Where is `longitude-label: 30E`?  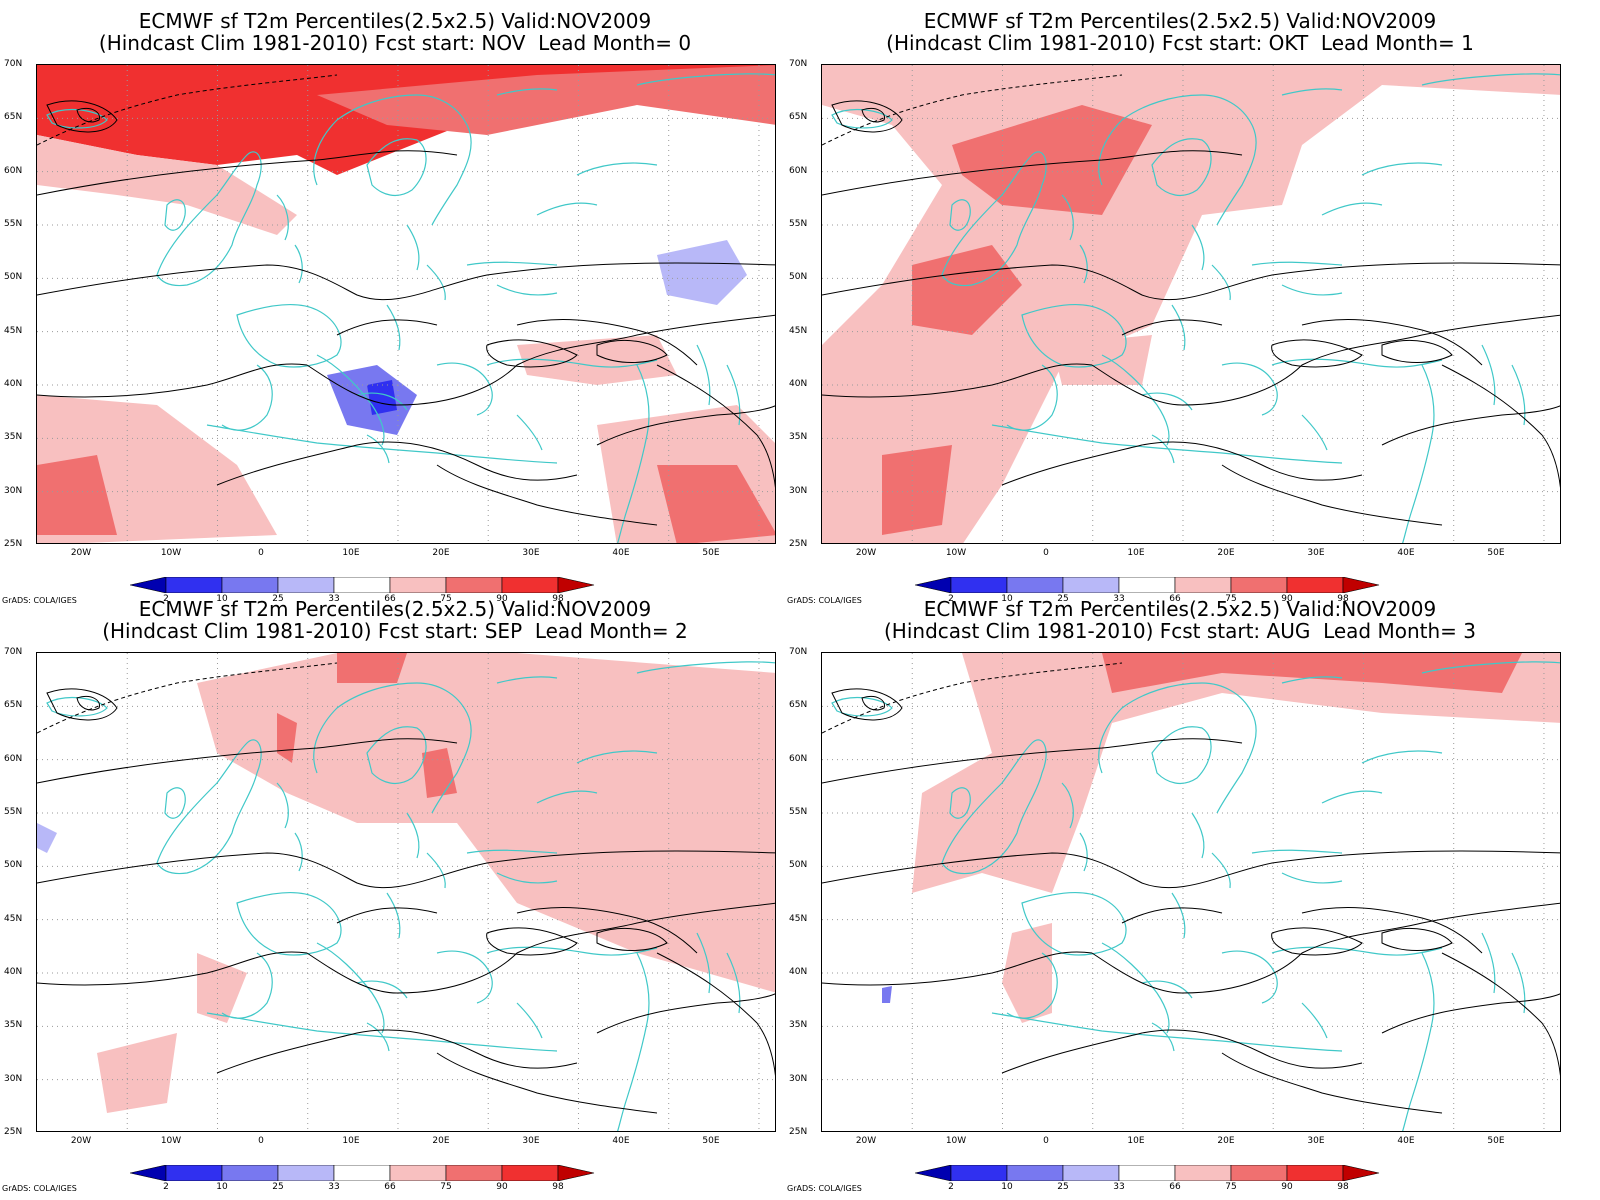 longitude-label: 30E is located at coordinates (1316, 1141).